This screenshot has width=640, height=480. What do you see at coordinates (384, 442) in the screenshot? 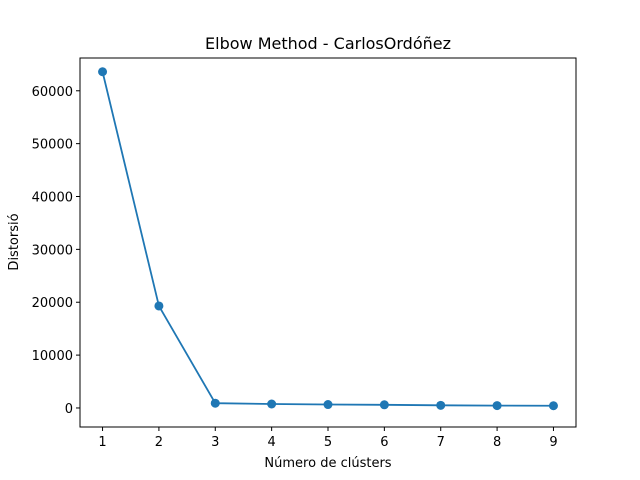
I see `x-tick-label: 6` at bounding box center [384, 442].